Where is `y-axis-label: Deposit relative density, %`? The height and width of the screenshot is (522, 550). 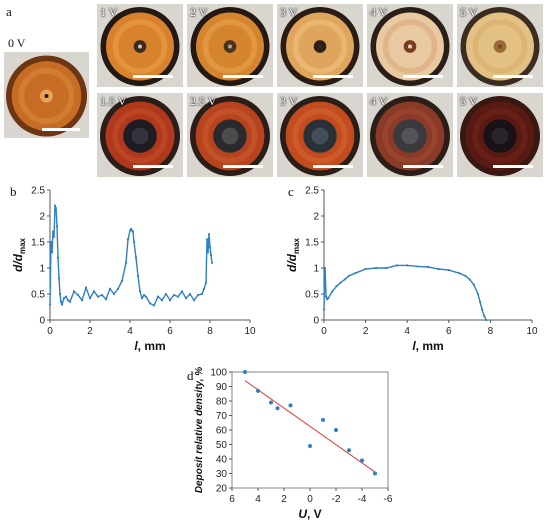 y-axis-label: Deposit relative density, % is located at coordinates (199, 430).